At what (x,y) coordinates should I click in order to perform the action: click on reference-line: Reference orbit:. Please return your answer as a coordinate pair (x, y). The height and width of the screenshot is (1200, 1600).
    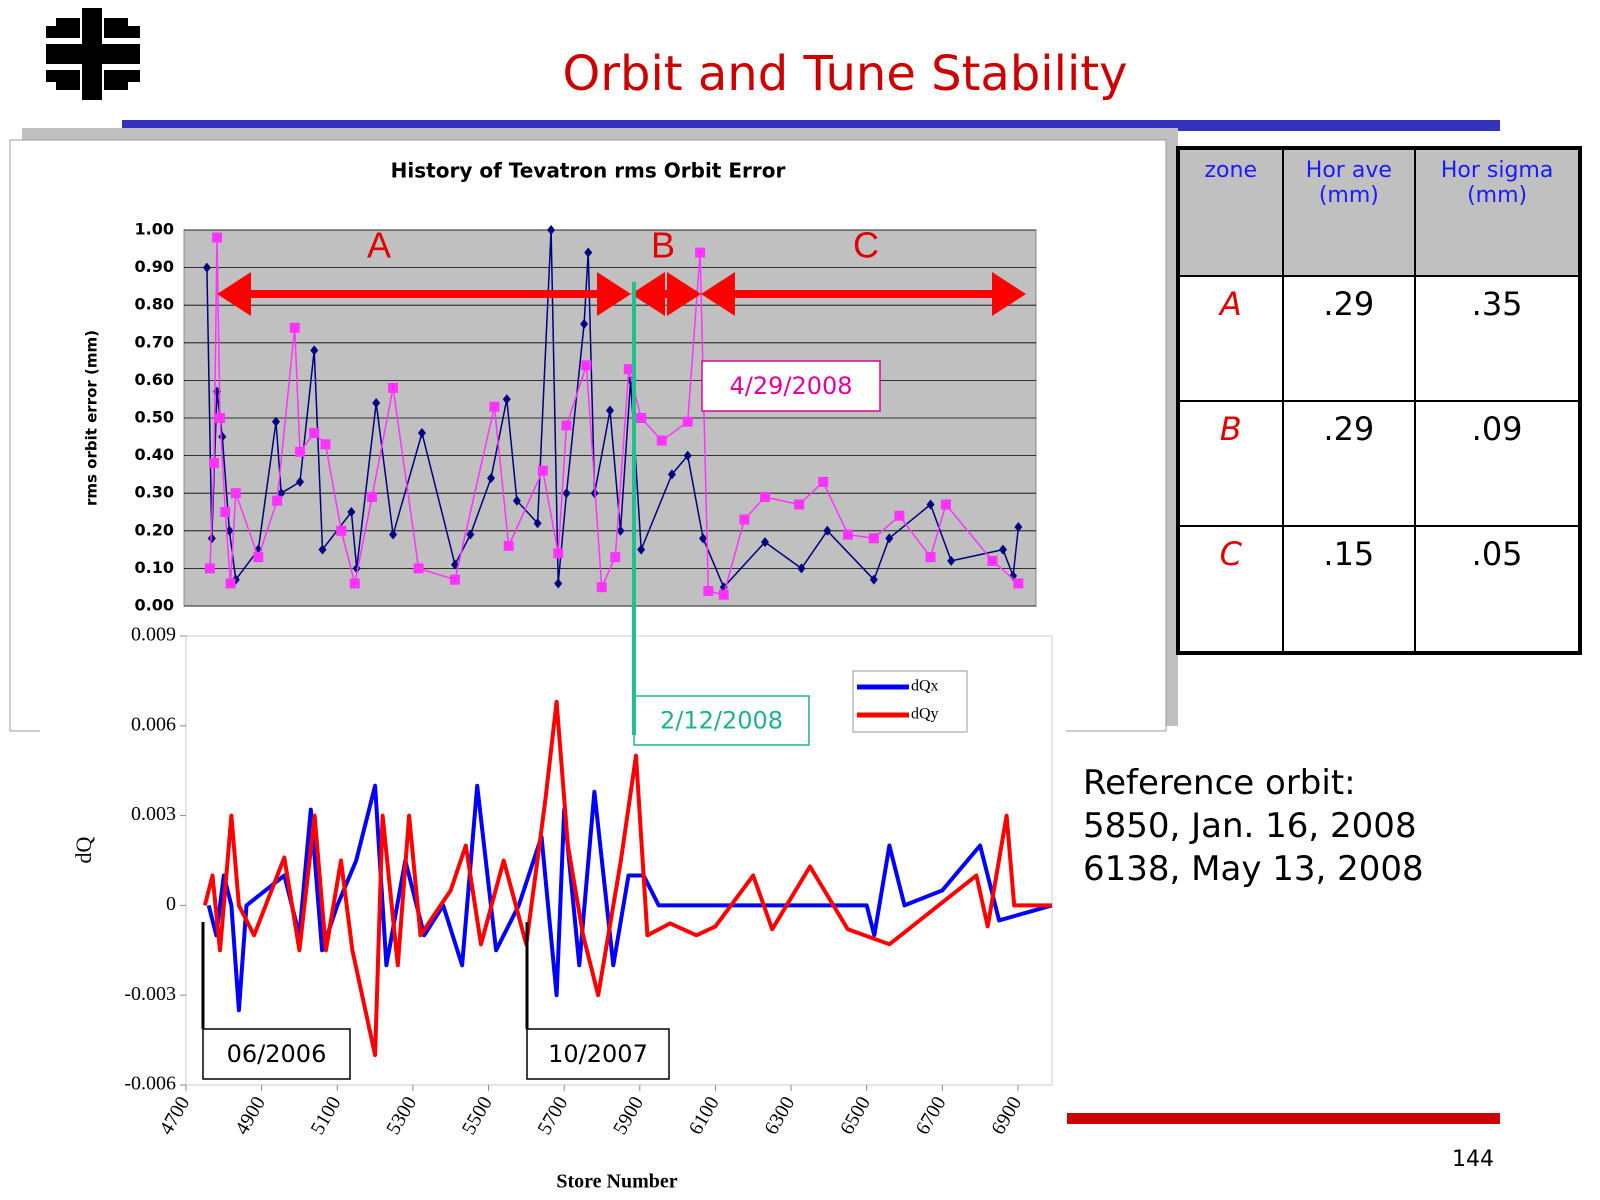
    Looking at the image, I should click on (1219, 783).